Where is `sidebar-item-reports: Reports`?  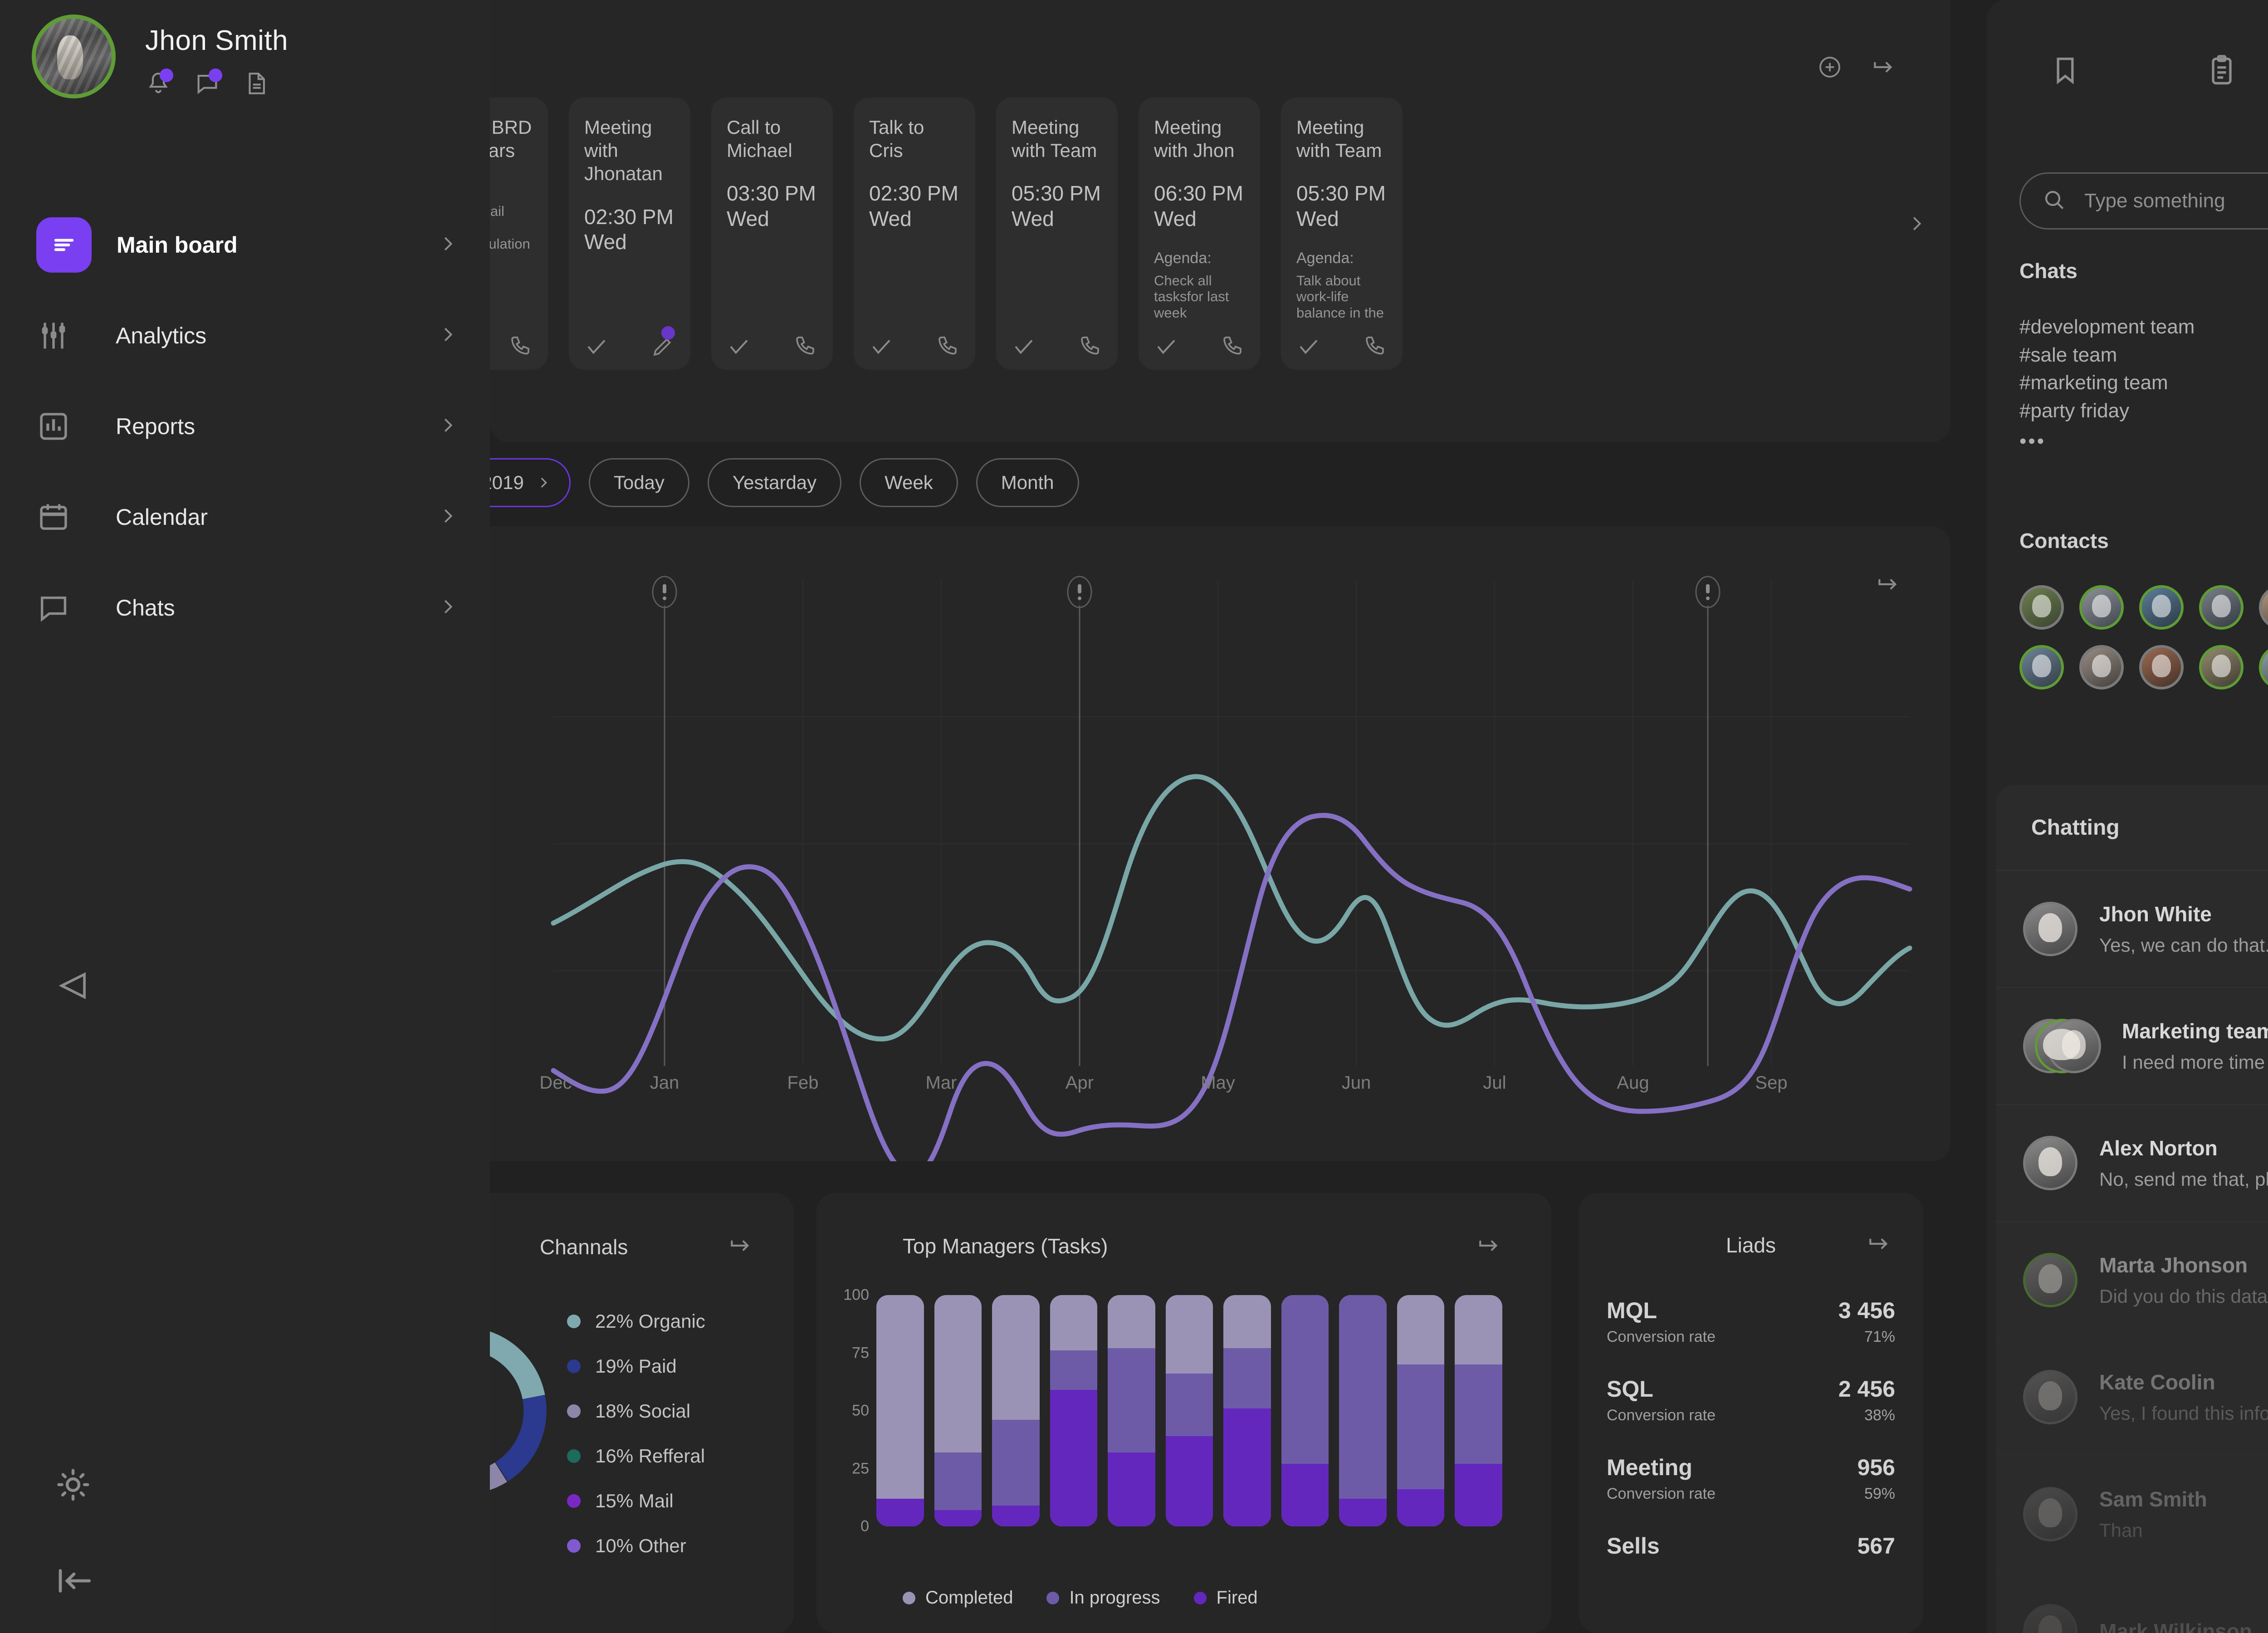
sidebar-item-reports: Reports is located at coordinates (245, 426).